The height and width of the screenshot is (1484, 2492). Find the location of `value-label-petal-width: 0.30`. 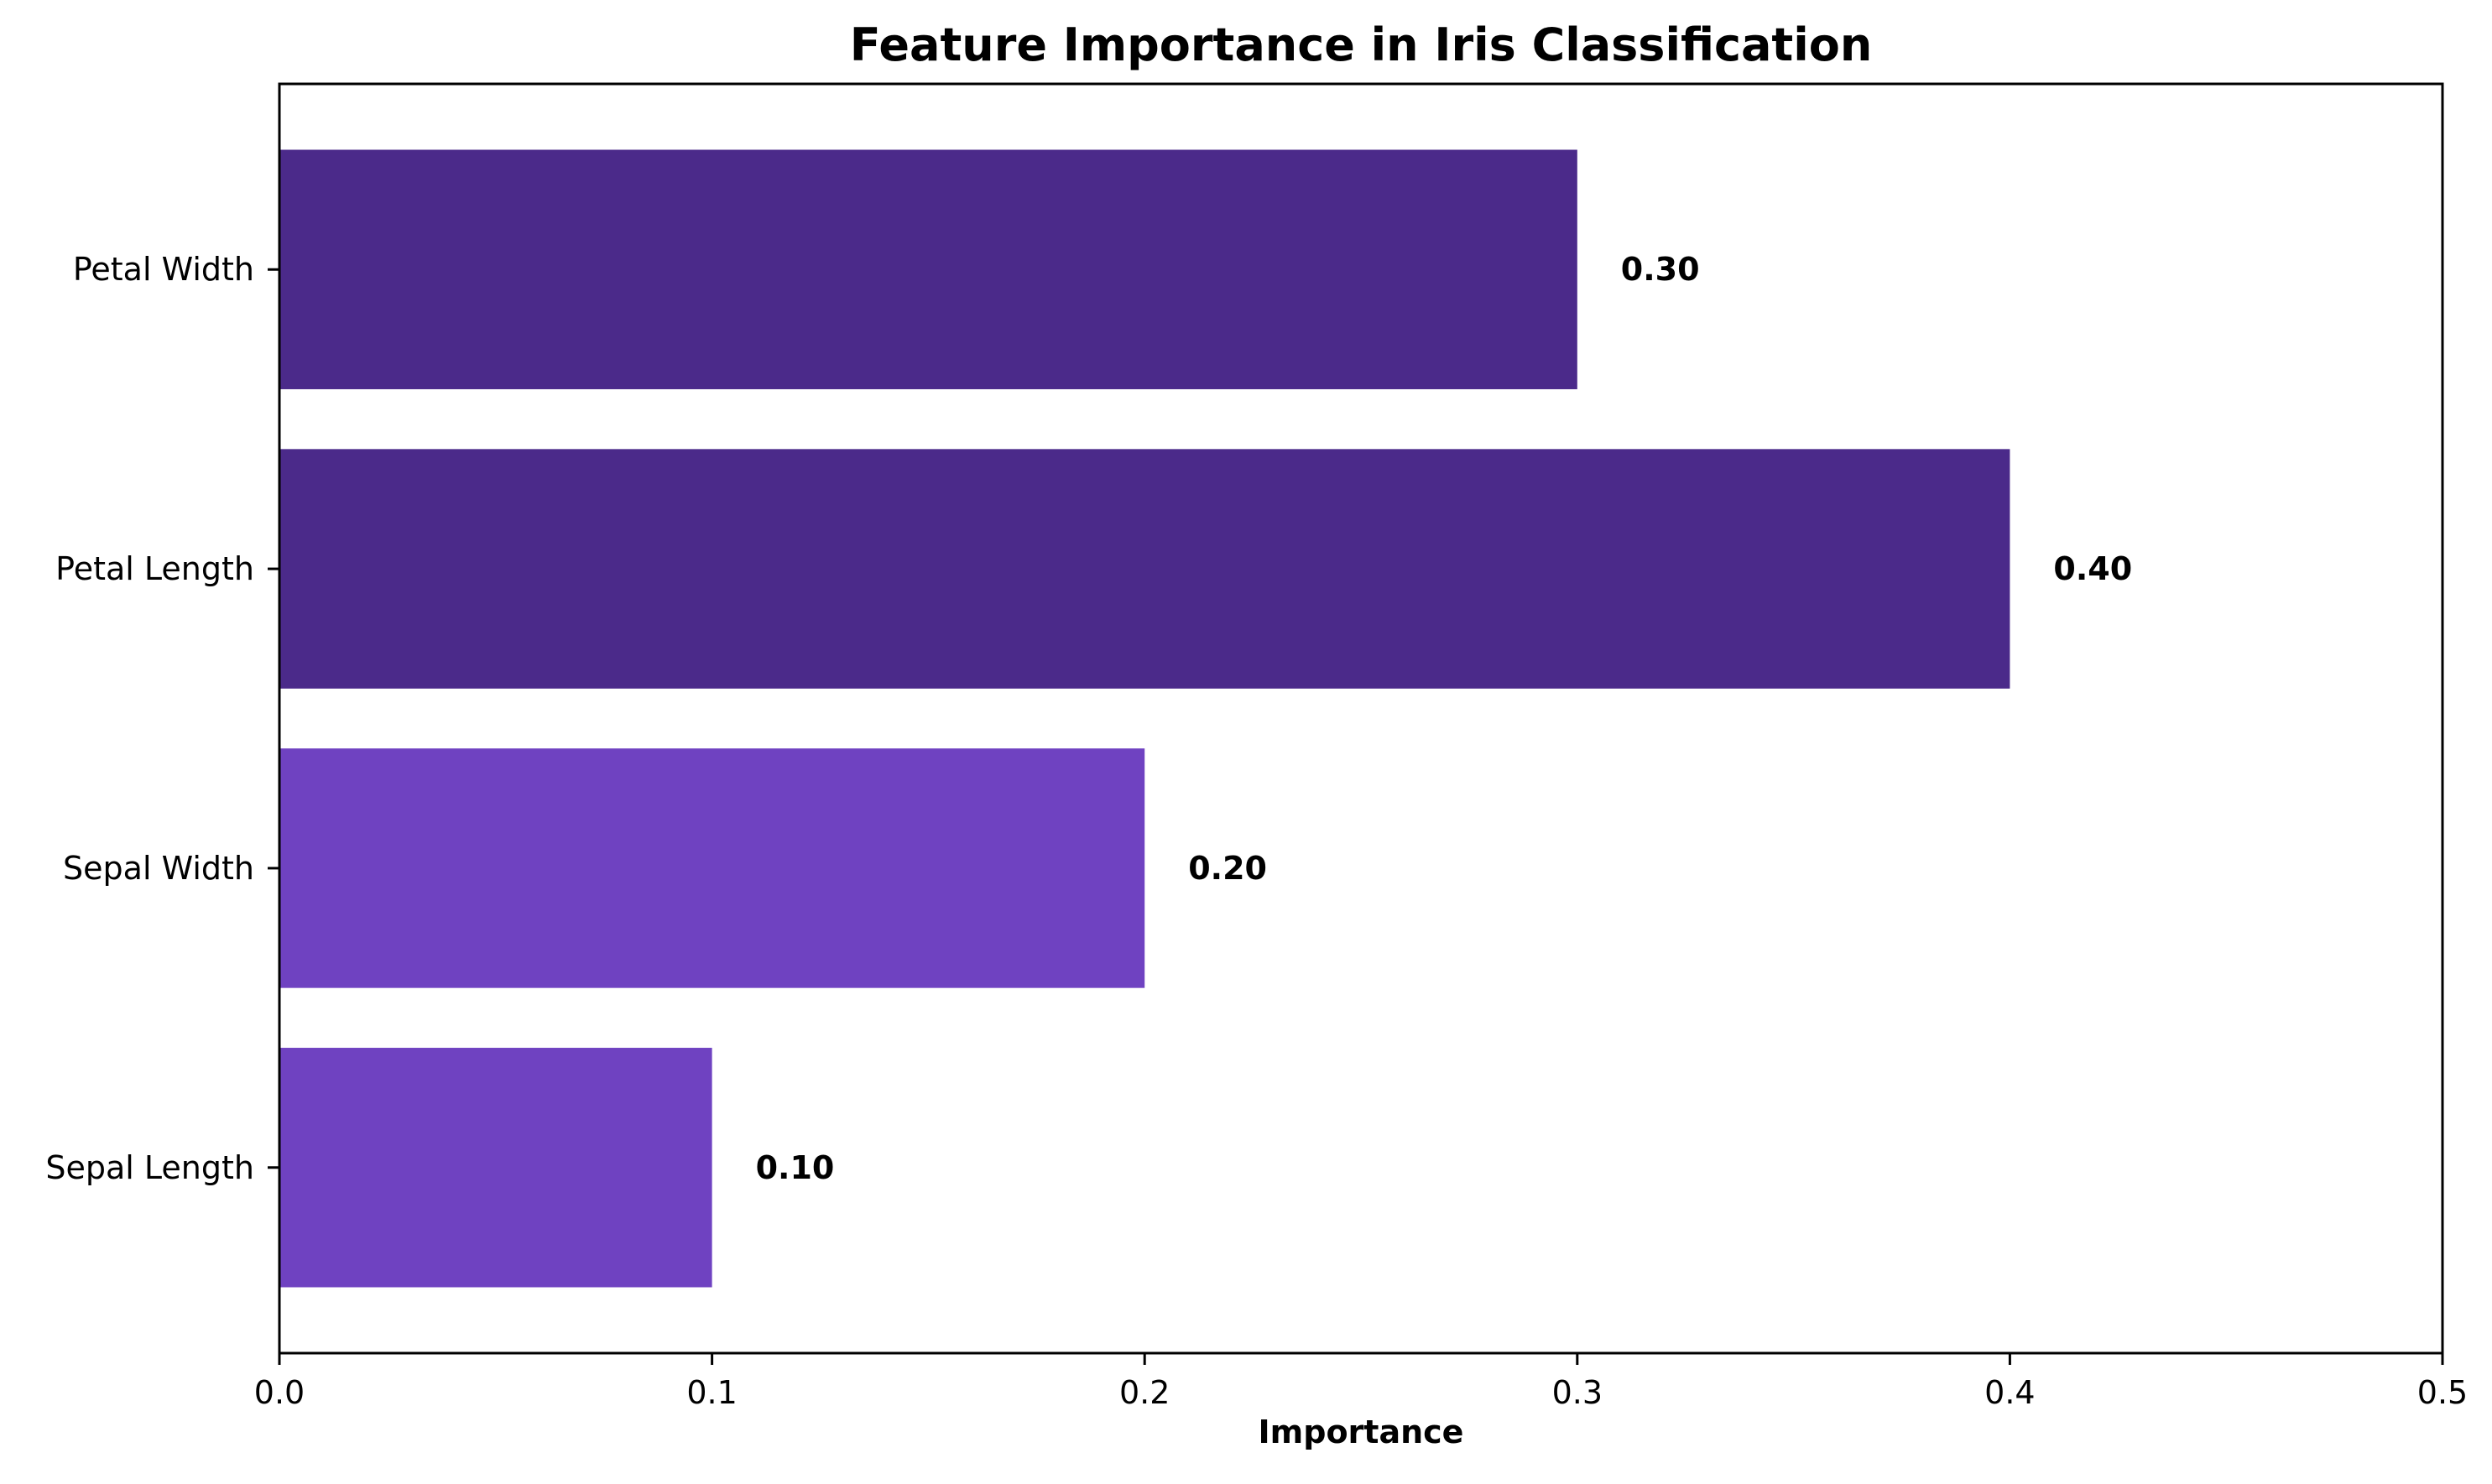

value-label-petal-width: 0.30 is located at coordinates (1660, 269).